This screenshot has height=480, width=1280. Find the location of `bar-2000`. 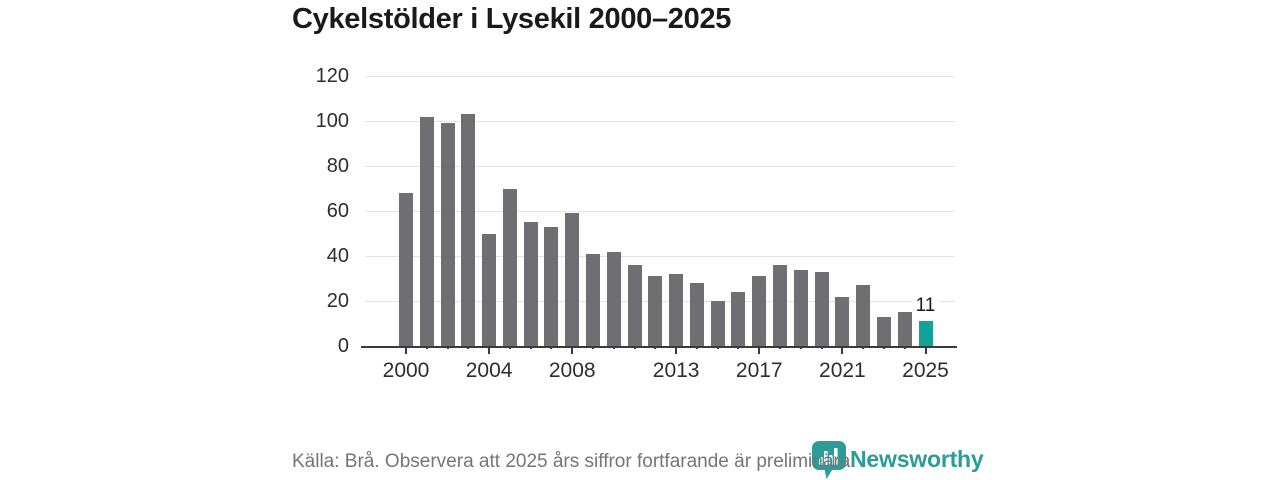

bar-2000 is located at coordinates (406, 269).